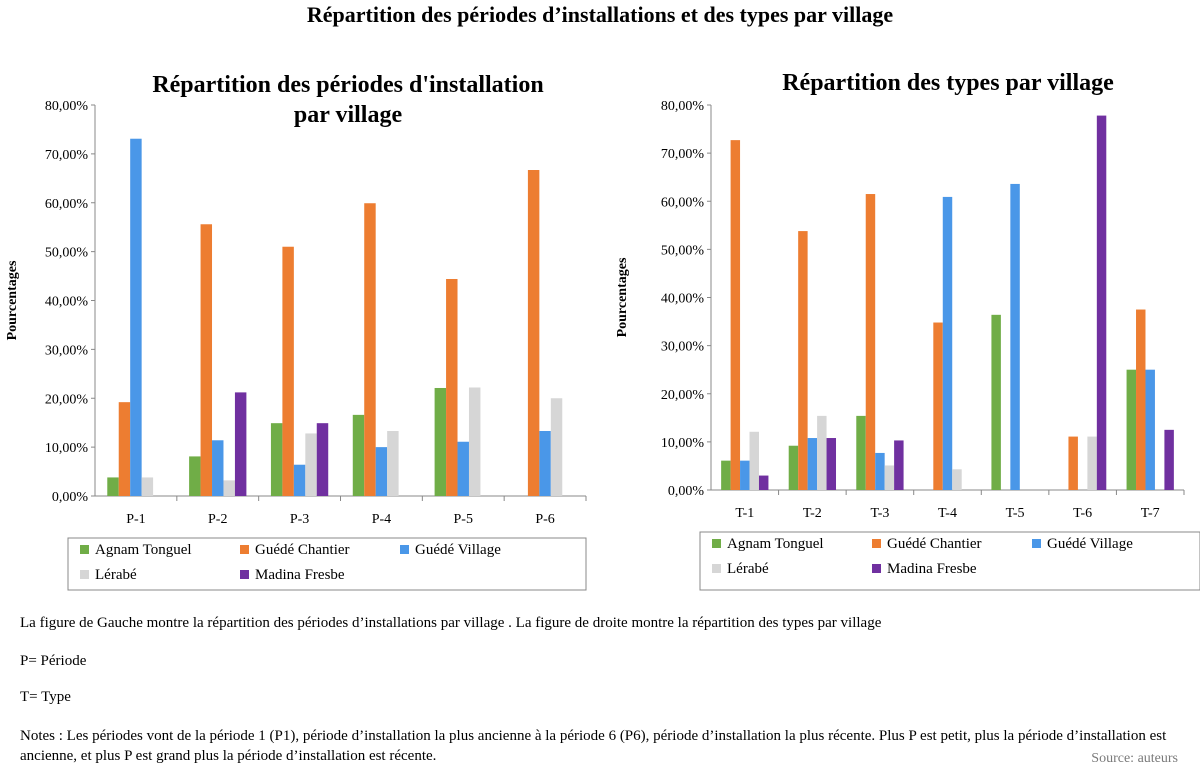  Describe the element at coordinates (347, 85) in the screenshot. I see `chart-title: Répartition des périodes d'installation` at that location.